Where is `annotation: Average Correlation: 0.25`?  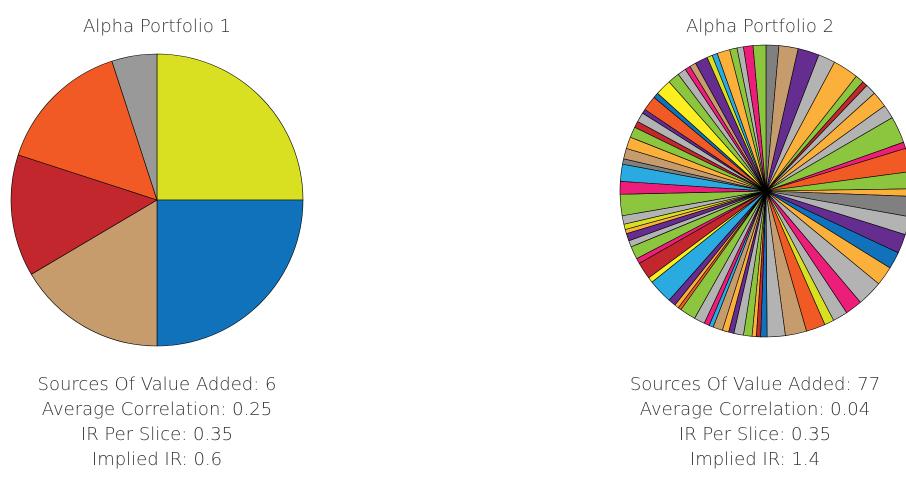 annotation: Average Correlation: 0.25 is located at coordinates (157, 409).